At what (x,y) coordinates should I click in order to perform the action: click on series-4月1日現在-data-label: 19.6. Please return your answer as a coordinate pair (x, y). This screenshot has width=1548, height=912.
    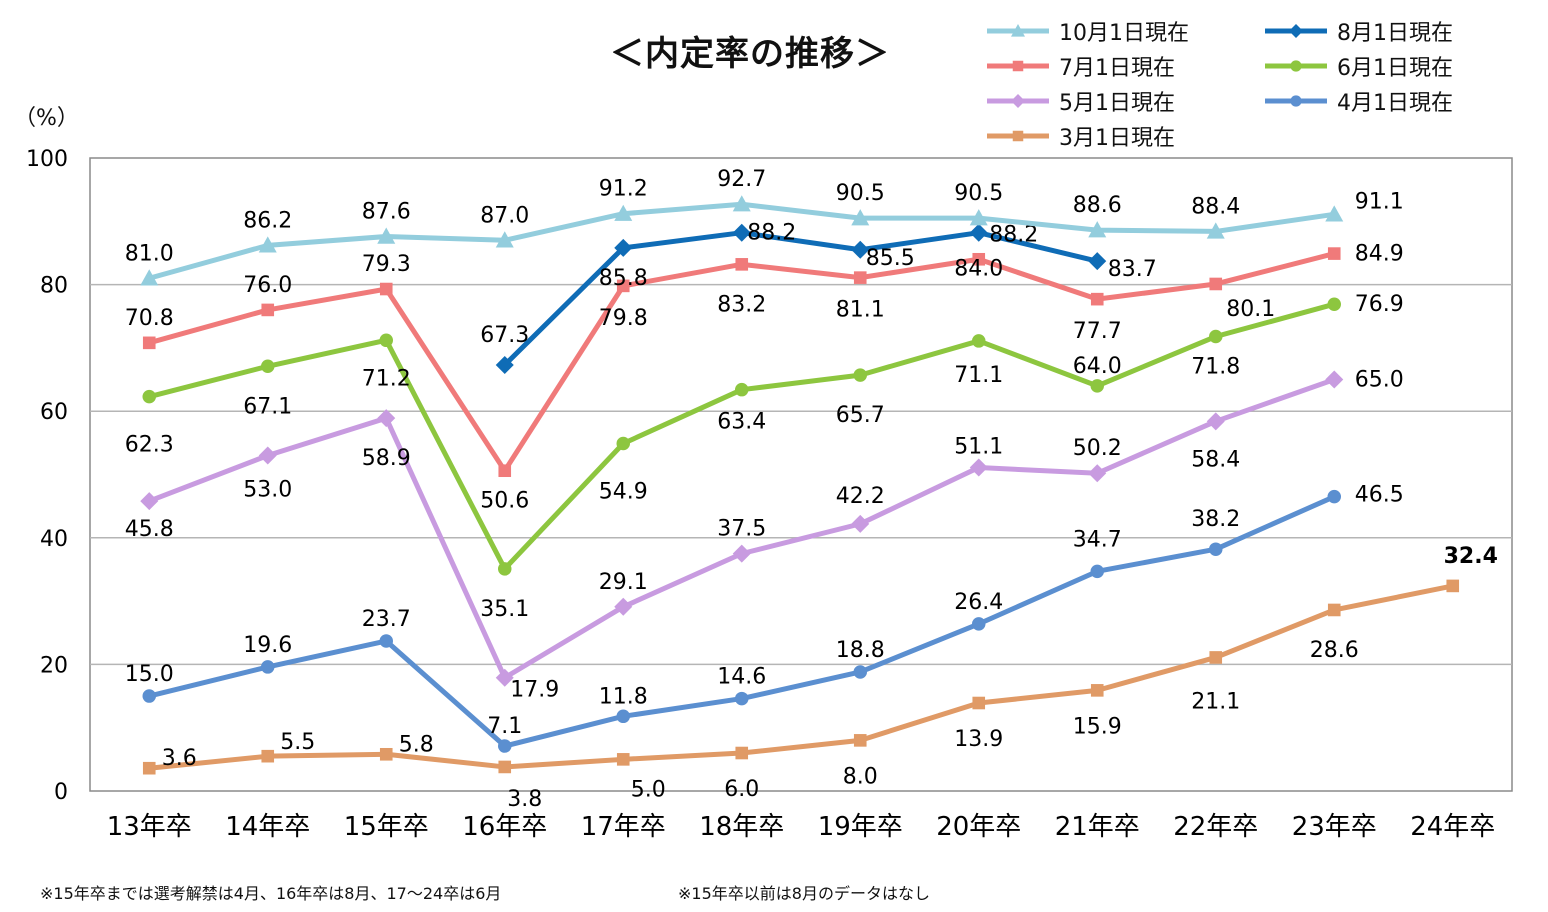
    Looking at the image, I should click on (267, 645).